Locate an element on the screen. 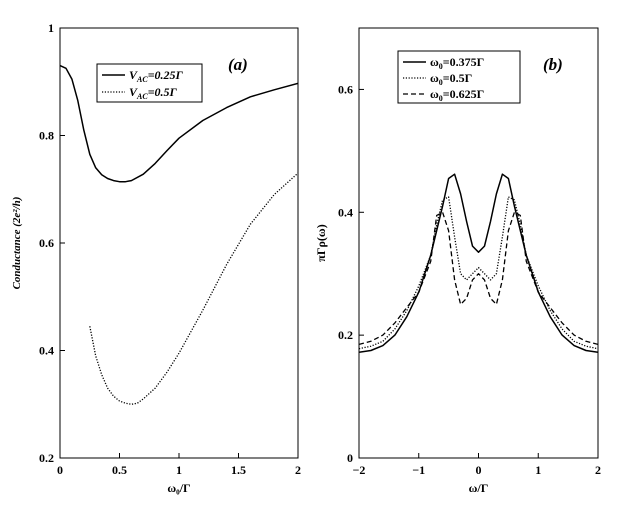  legend-rest: =0.25Γ is located at coordinates (166, 75).